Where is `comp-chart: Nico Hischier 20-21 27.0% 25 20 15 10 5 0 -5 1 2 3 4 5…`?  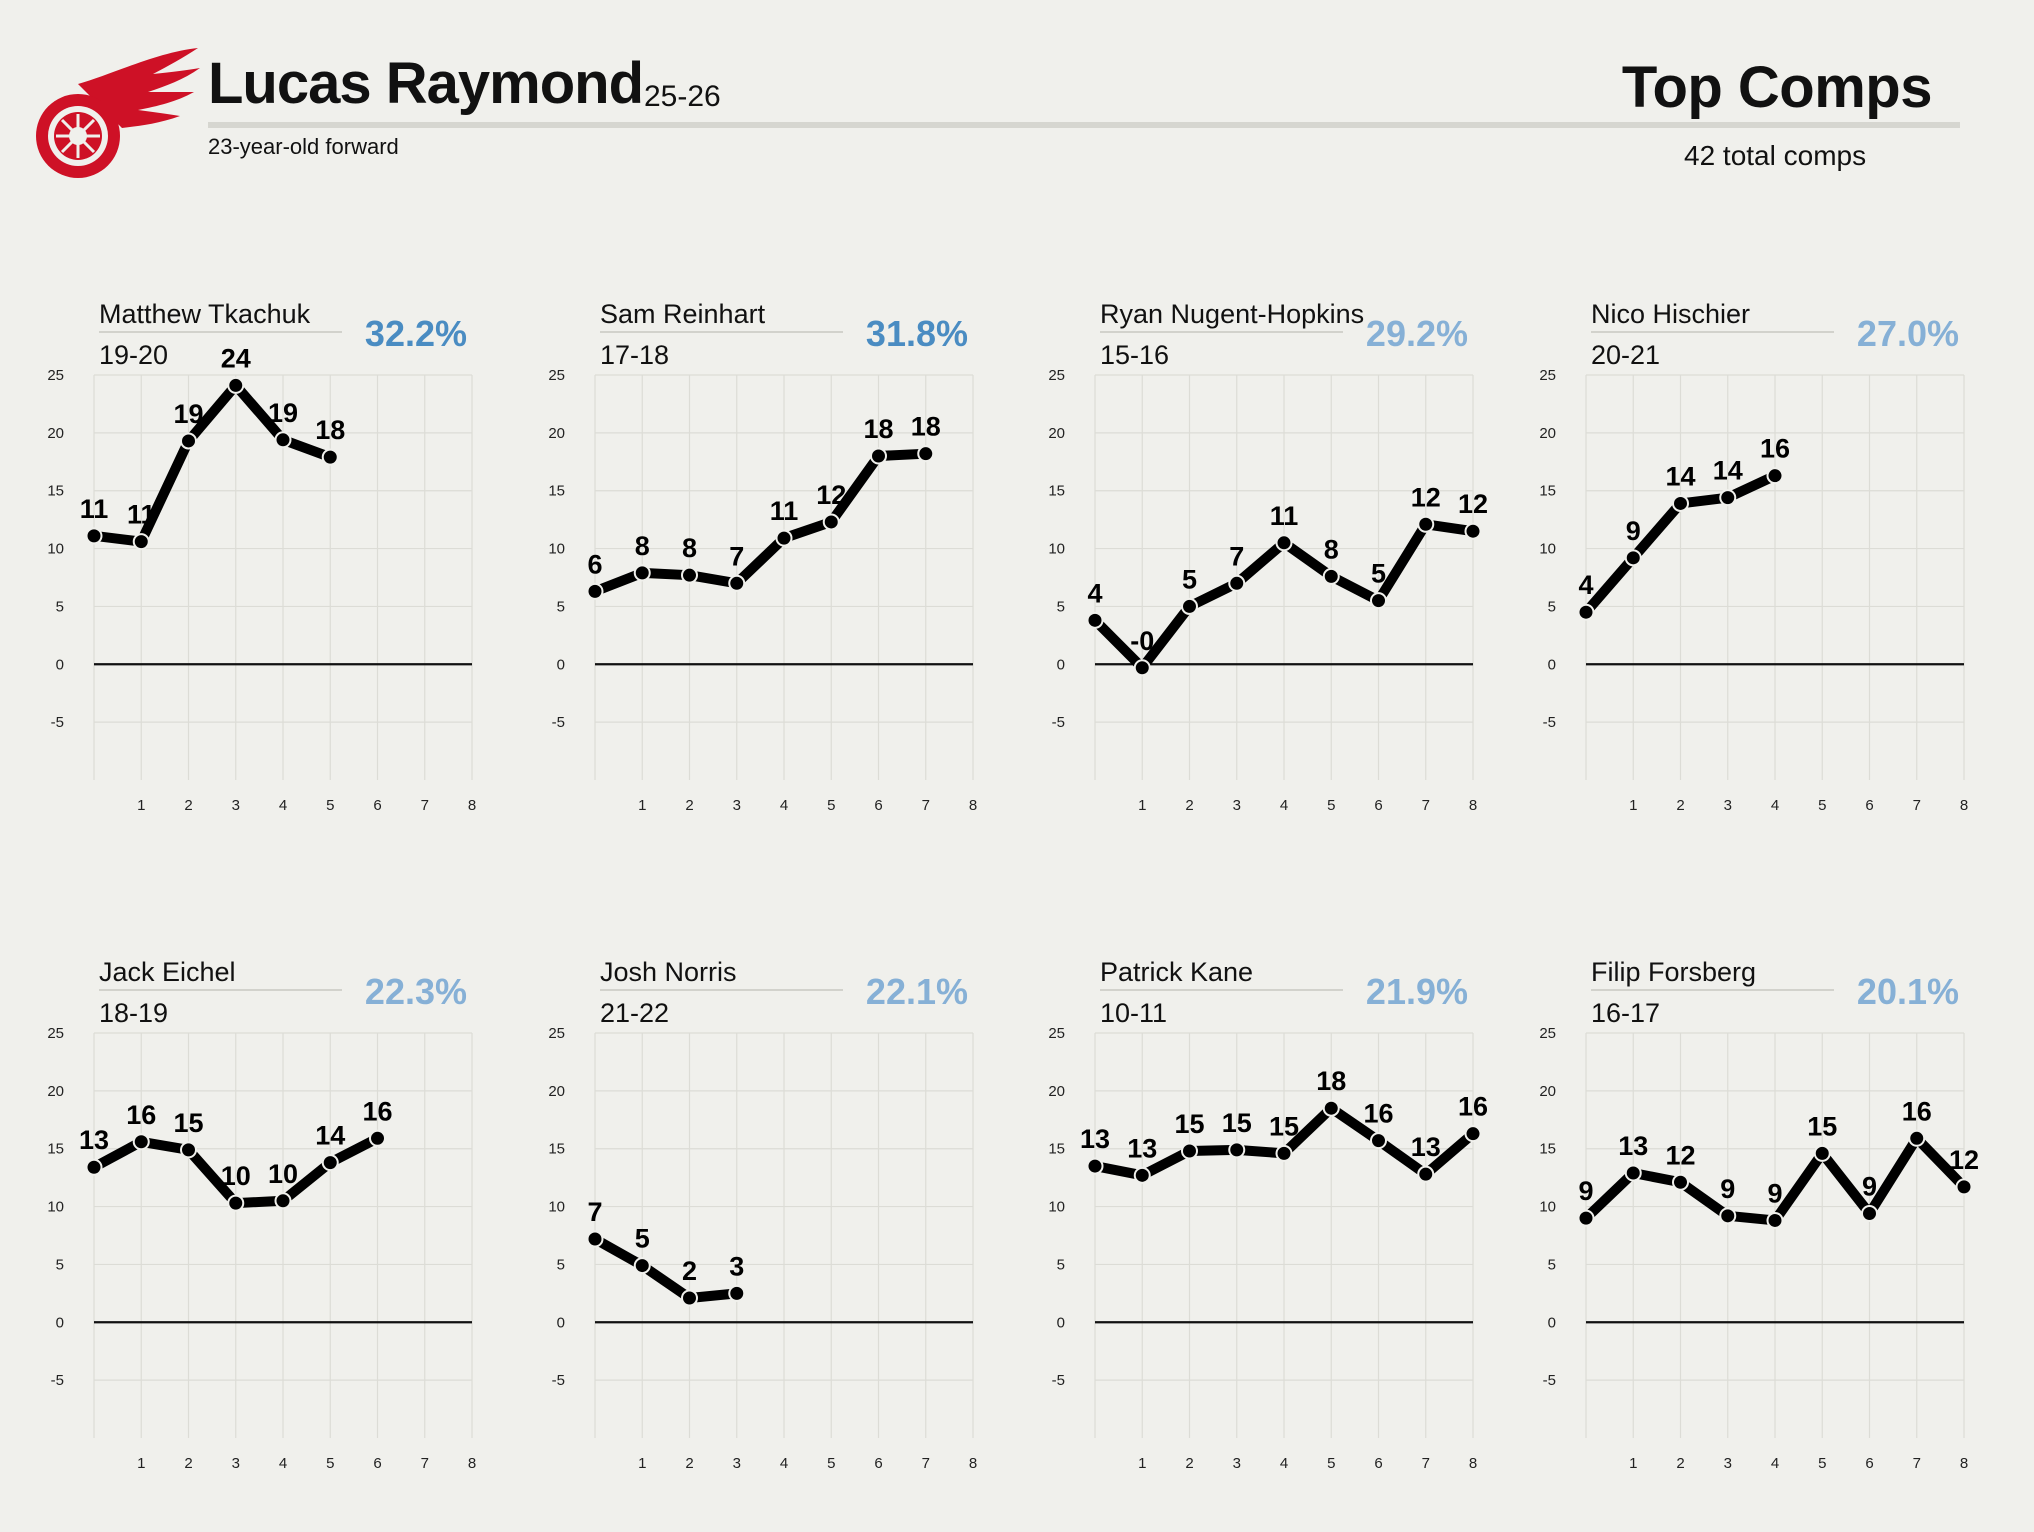
comp-chart: Nico Hischier 20-21 27.0% 25 20 15 10 5 0 -5 1 2 3 4 5… is located at coordinates (1753, 556).